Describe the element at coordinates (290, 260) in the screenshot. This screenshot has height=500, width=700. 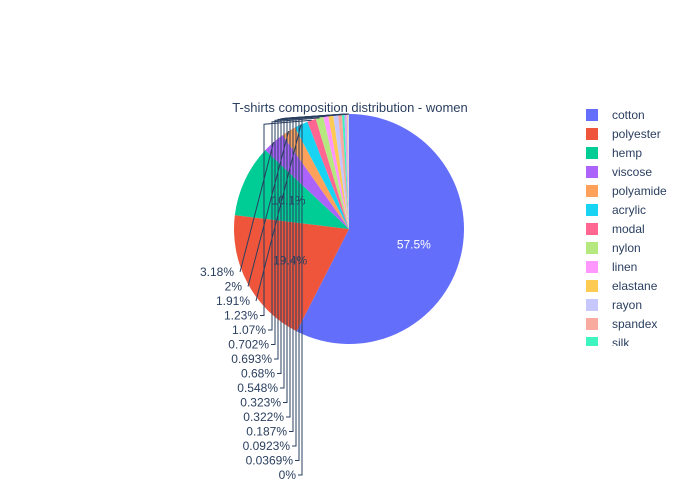
I see `slice-label-polyester: 19.4%` at that location.